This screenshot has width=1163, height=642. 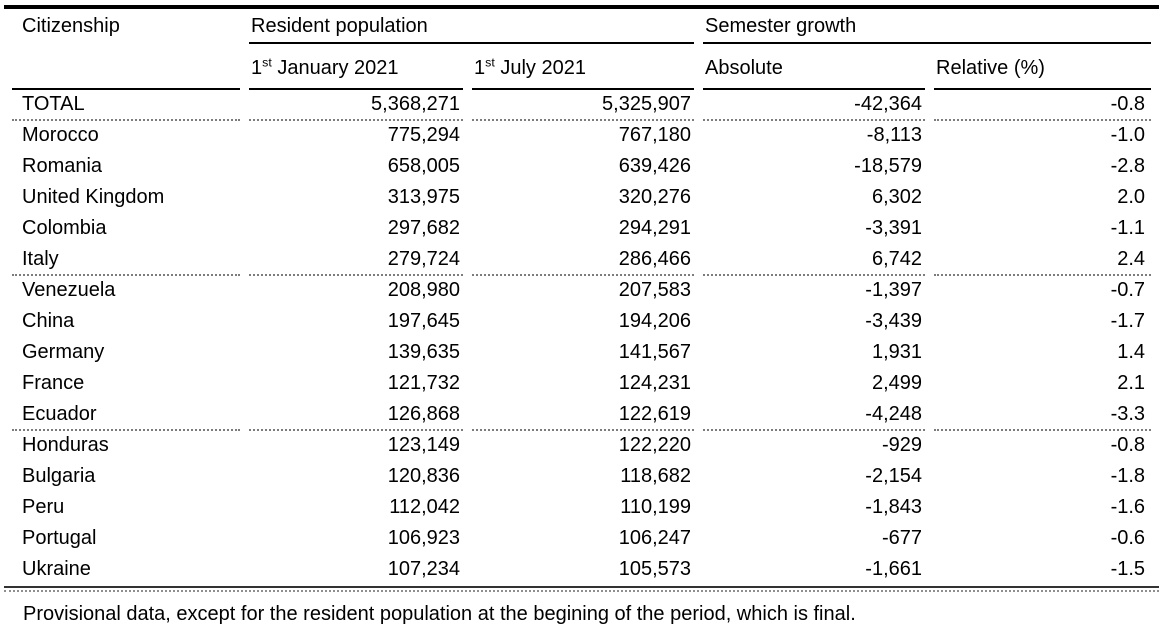 What do you see at coordinates (655, 569) in the screenshot?
I see `population-jul-cell: 105,573` at bounding box center [655, 569].